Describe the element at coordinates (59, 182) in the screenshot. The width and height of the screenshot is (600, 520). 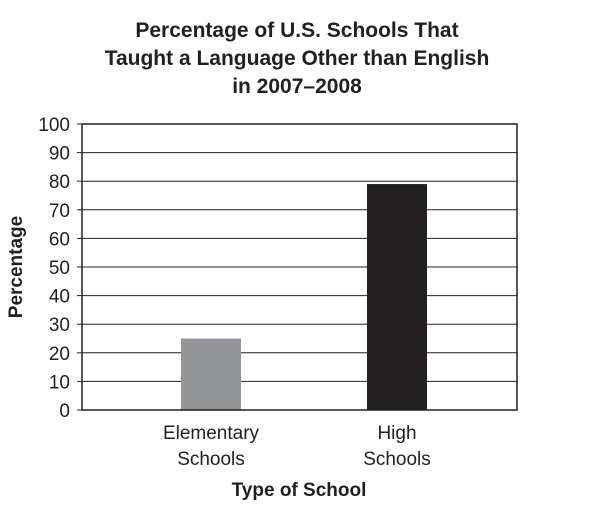
I see `y-tick-label: 80` at that location.